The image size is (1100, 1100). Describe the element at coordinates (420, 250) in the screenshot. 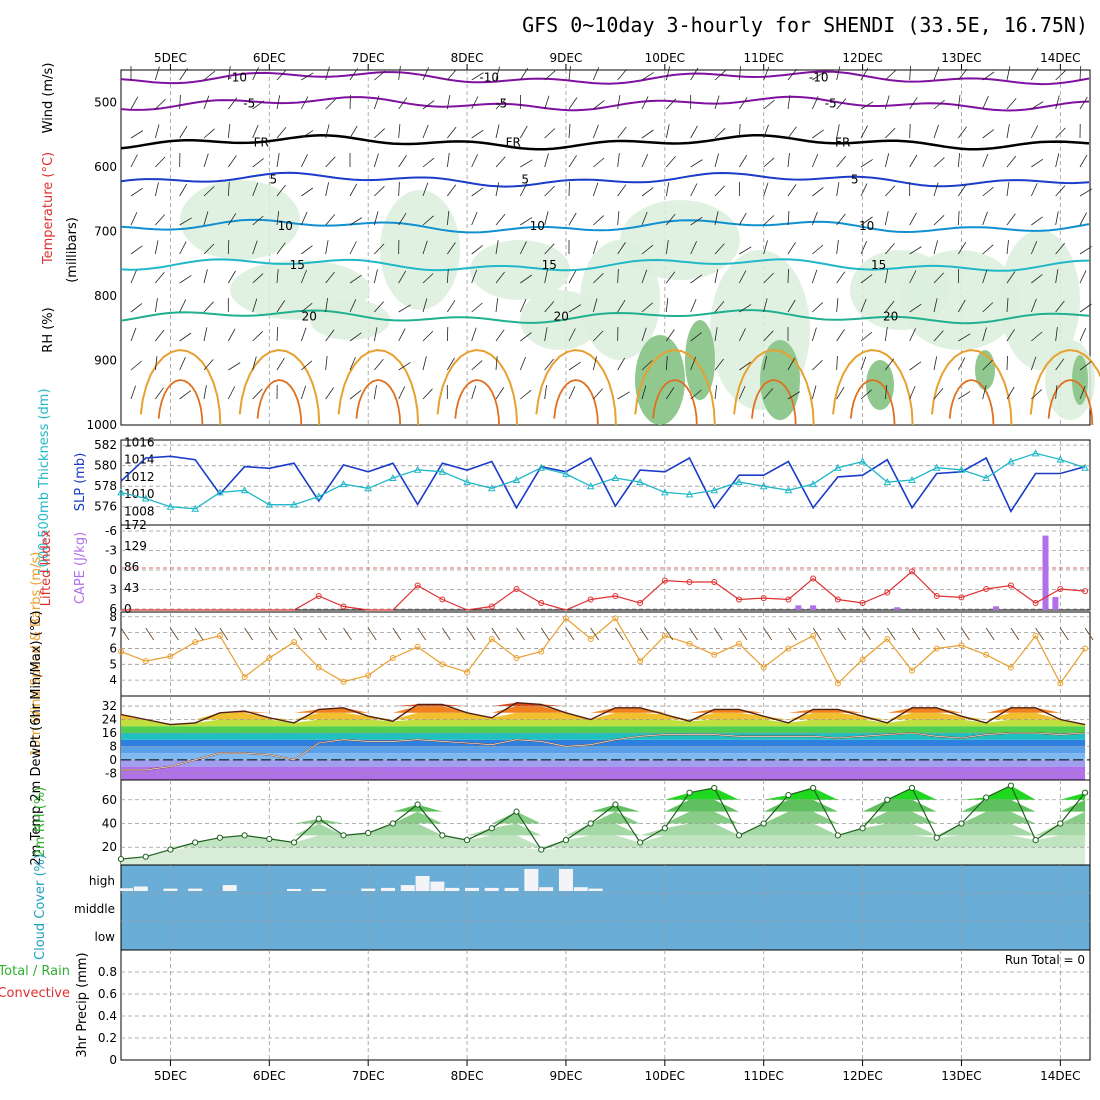

I see `rh-shade` at that location.